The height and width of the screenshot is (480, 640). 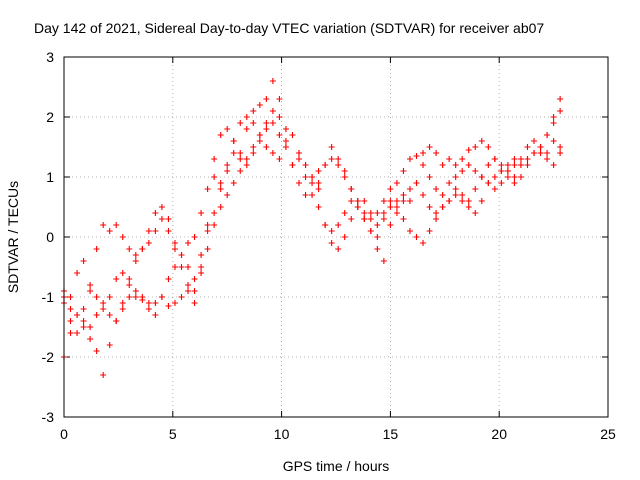 I want to click on y-tick-label: 2, so click(x=50, y=117).